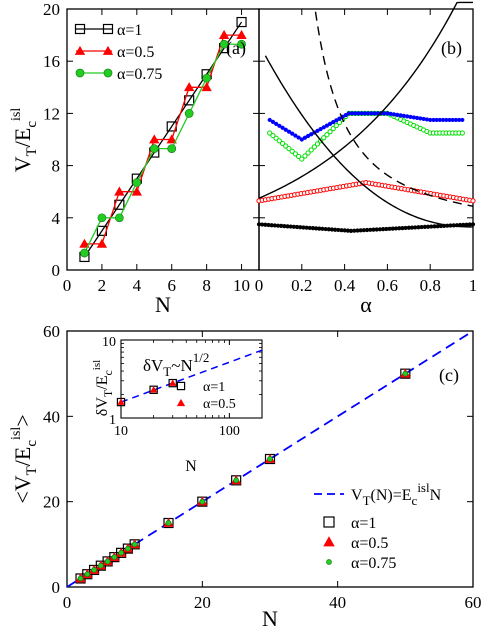 Image resolution: width=485 pixels, height=634 pixels. What do you see at coordinates (202, 602) in the screenshot?
I see `x-tick-label: 20` at bounding box center [202, 602].